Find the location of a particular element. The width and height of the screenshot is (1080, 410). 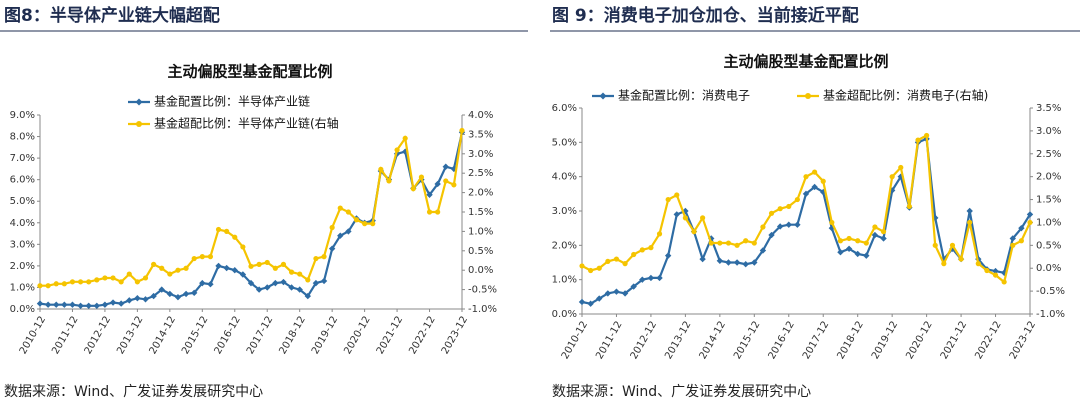

legend-label: 基金配置比例：半导体产业链 is located at coordinates (232, 101).